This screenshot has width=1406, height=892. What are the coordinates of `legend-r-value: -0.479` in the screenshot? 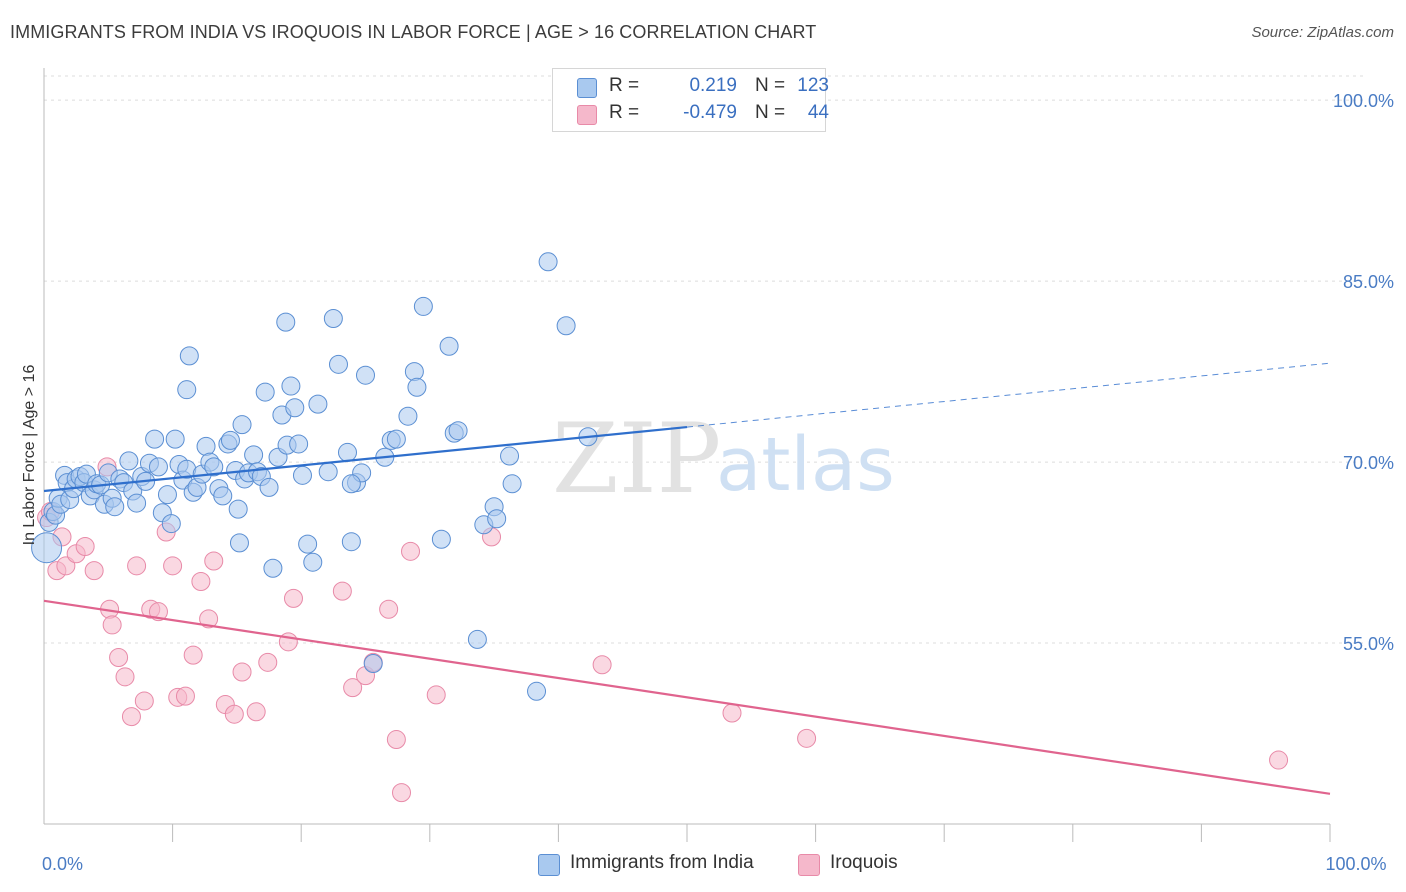 It's located at (710, 112).